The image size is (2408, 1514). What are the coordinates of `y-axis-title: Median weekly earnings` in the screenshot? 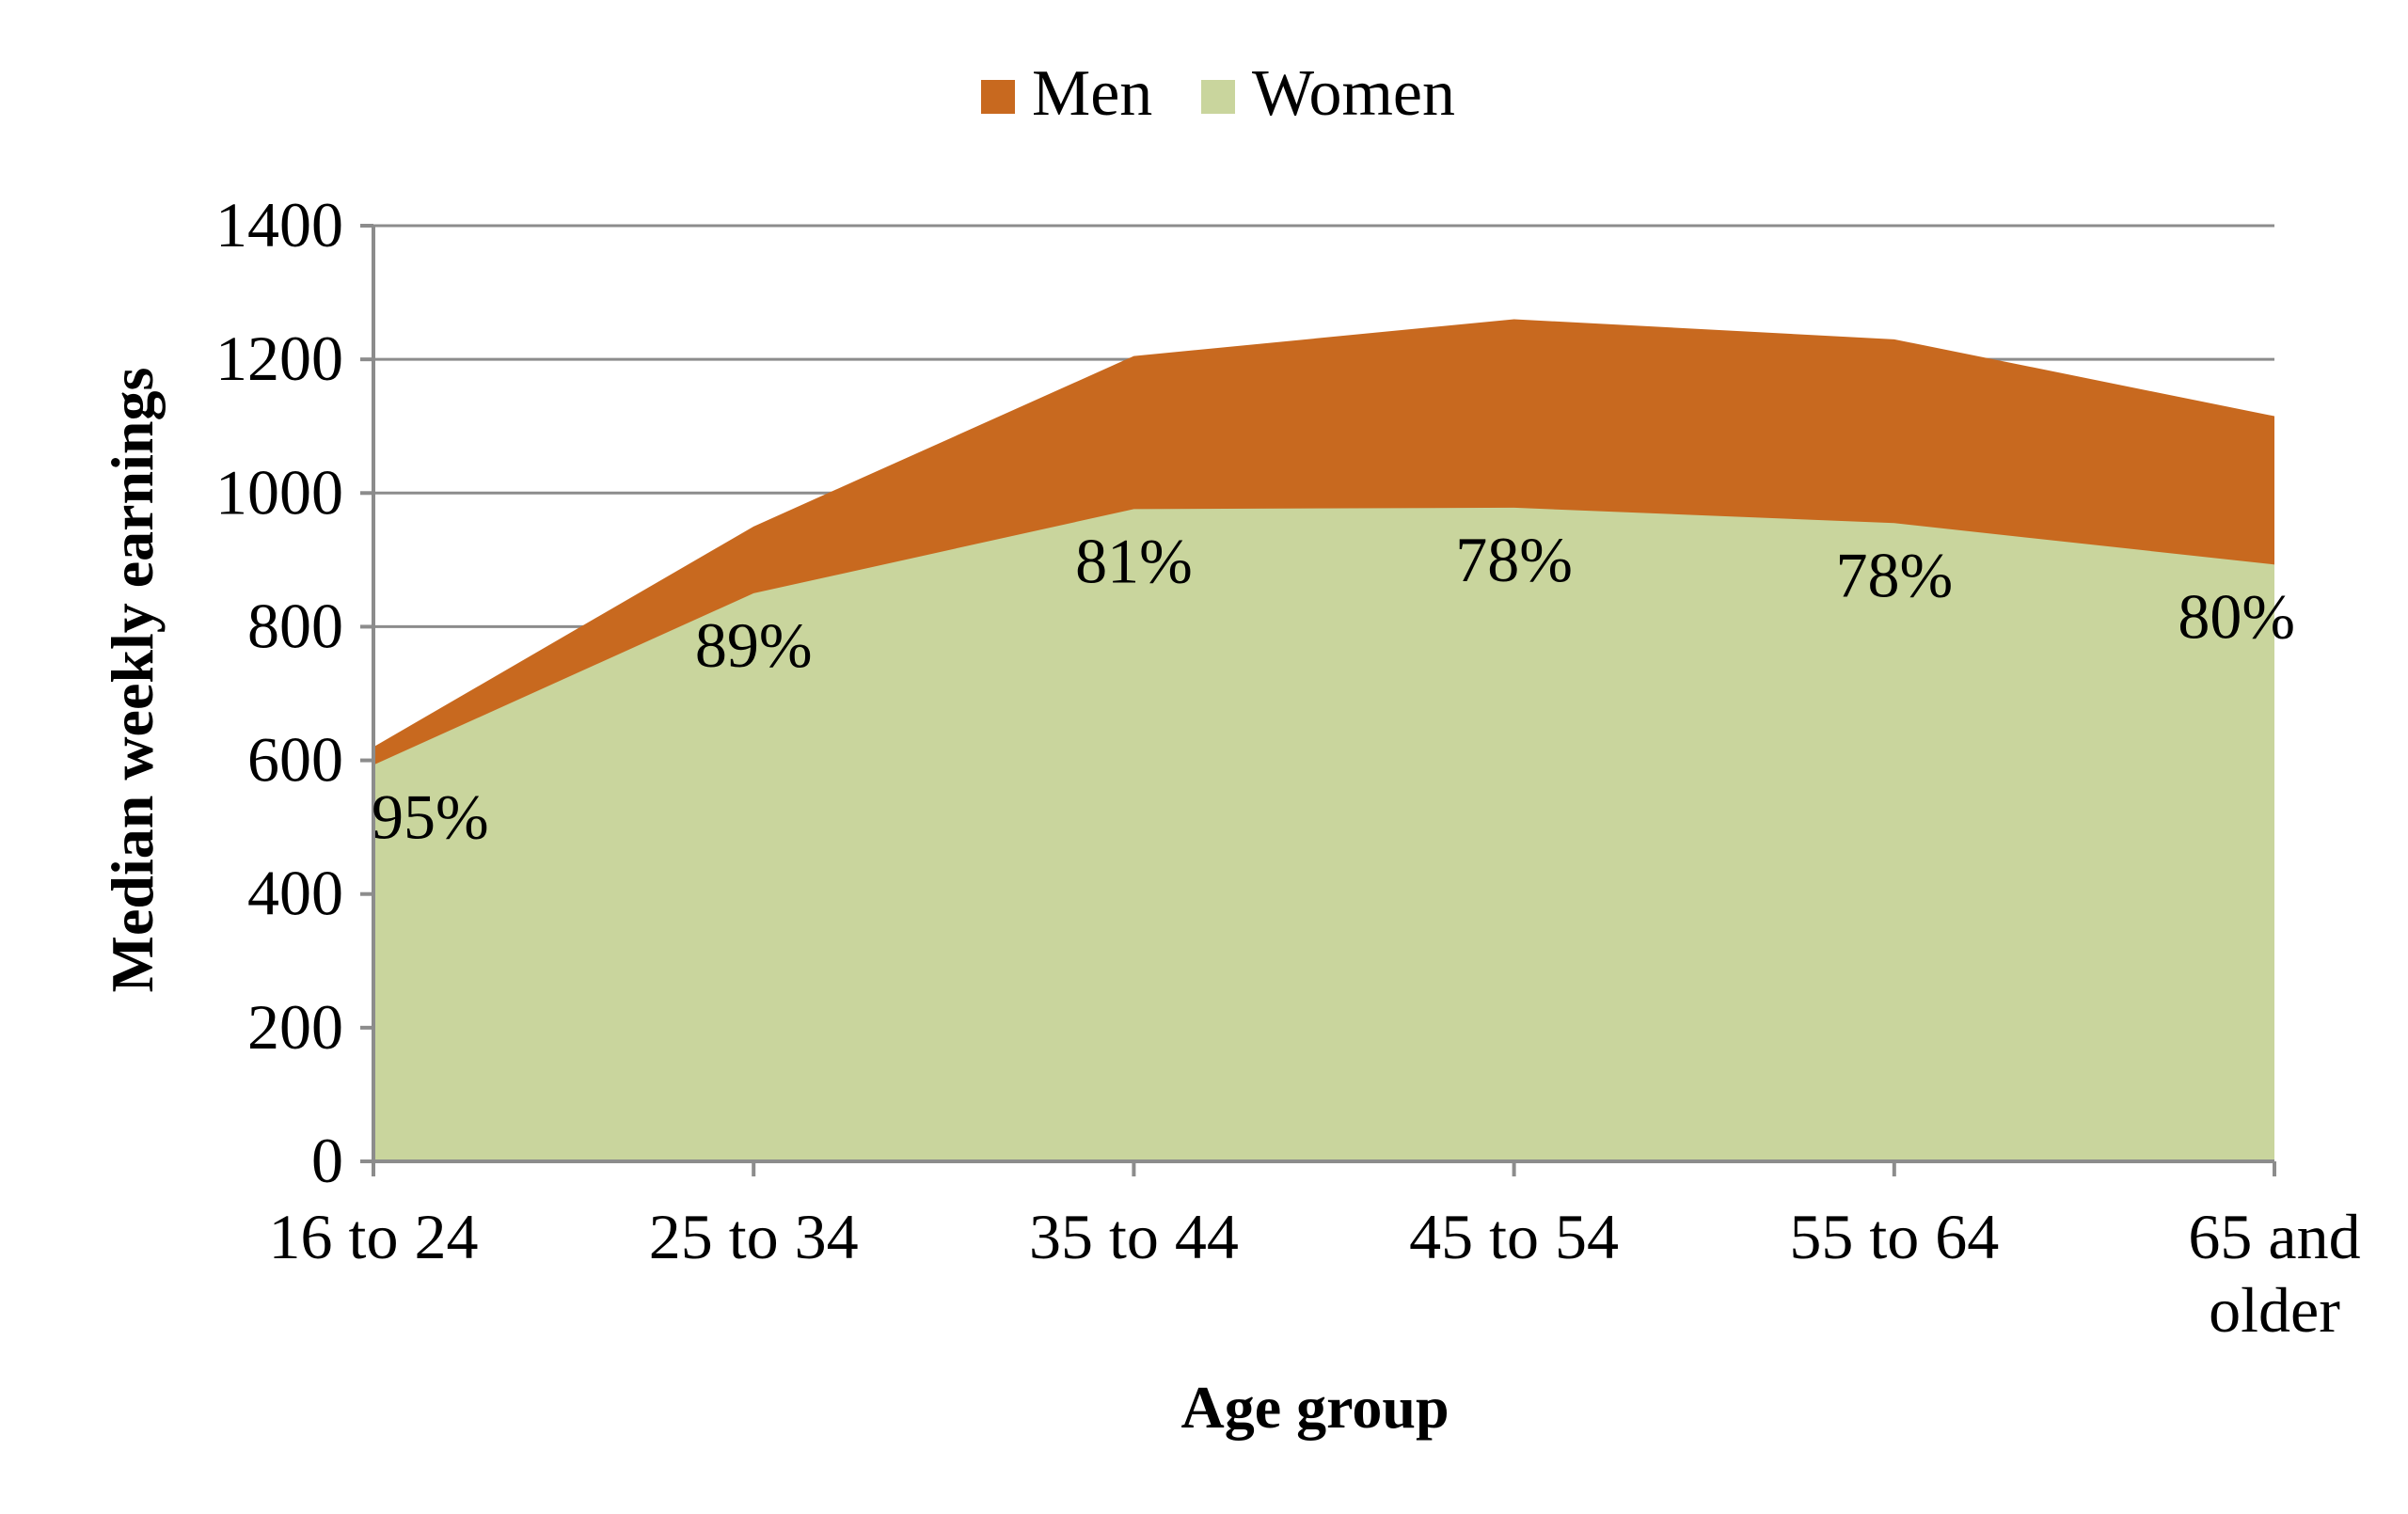 It's located at (132, 680).